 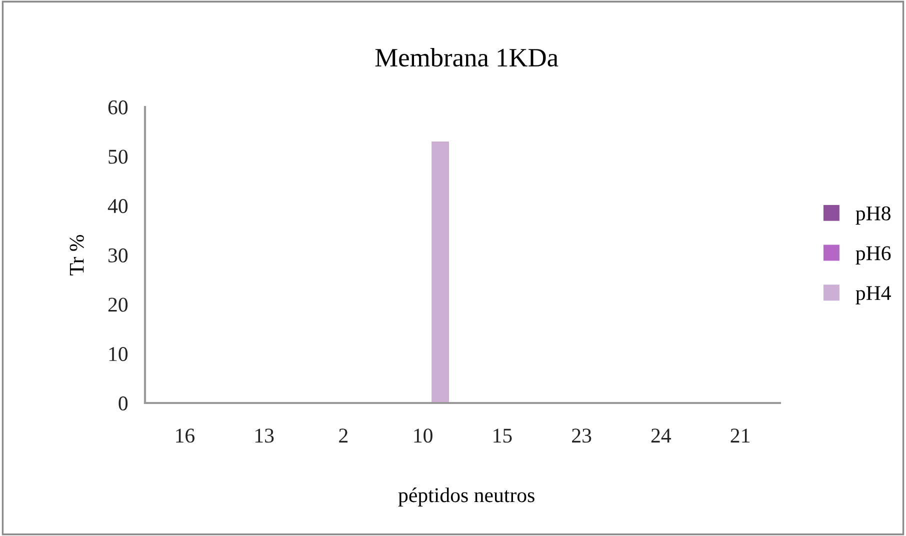 I want to click on x-tick-label: 10, so click(x=423, y=435).